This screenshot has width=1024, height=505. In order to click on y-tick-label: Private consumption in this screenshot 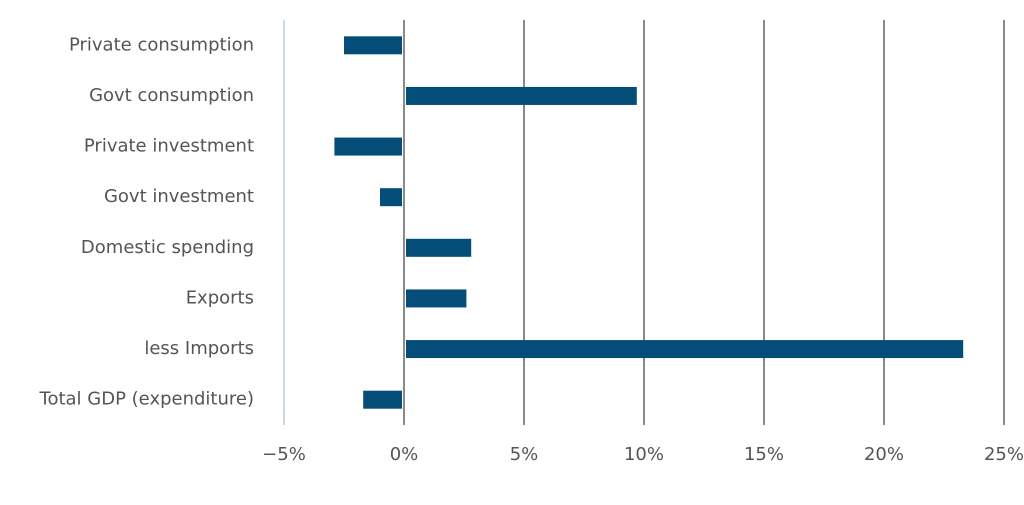, I will do `click(161, 44)`.